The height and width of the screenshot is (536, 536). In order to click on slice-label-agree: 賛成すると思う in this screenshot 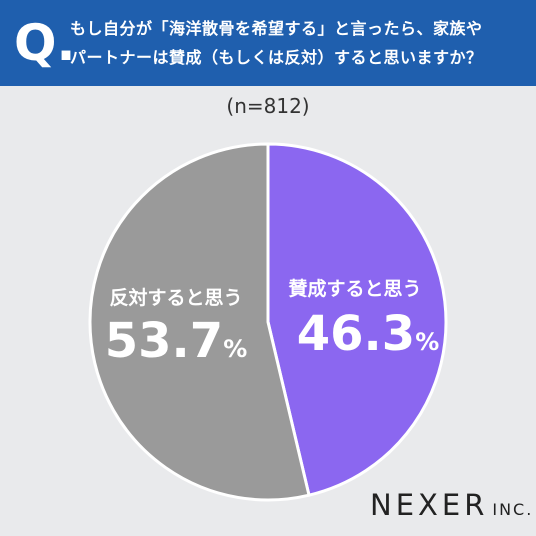, I will do `click(354, 288)`.